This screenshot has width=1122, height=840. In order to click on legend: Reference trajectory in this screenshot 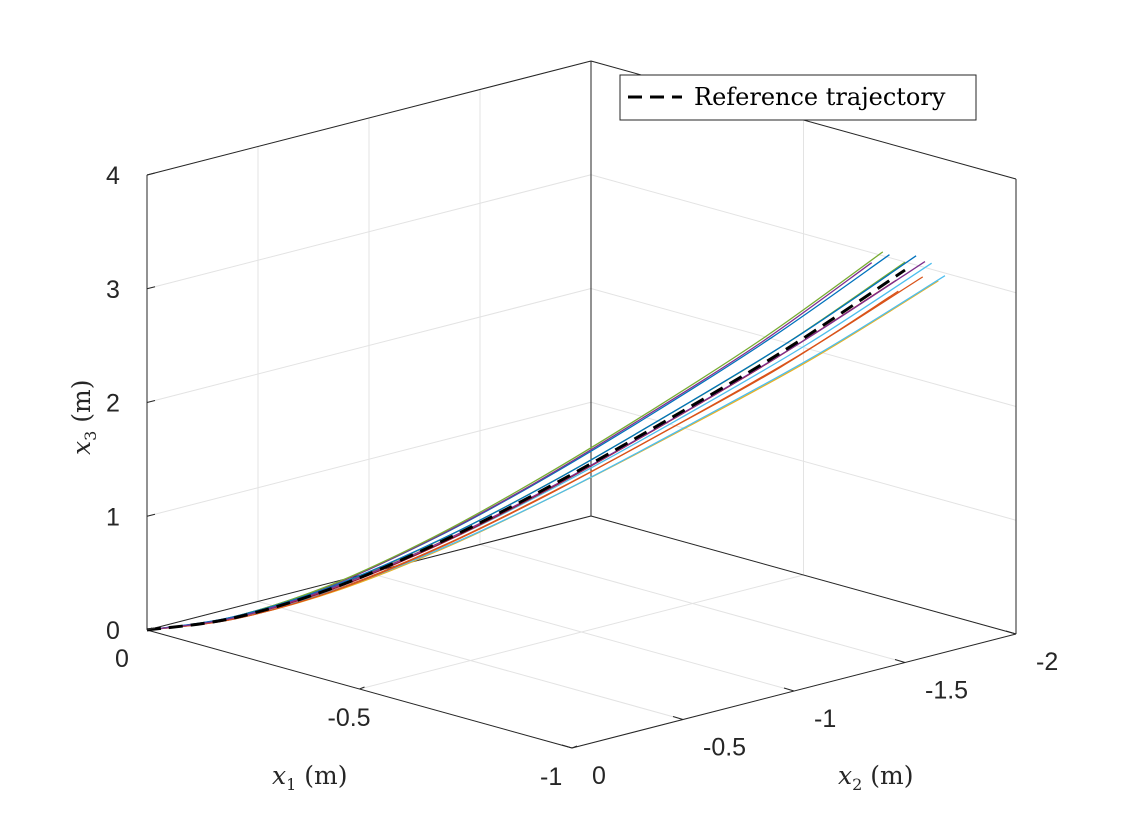, I will do `click(798, 97)`.